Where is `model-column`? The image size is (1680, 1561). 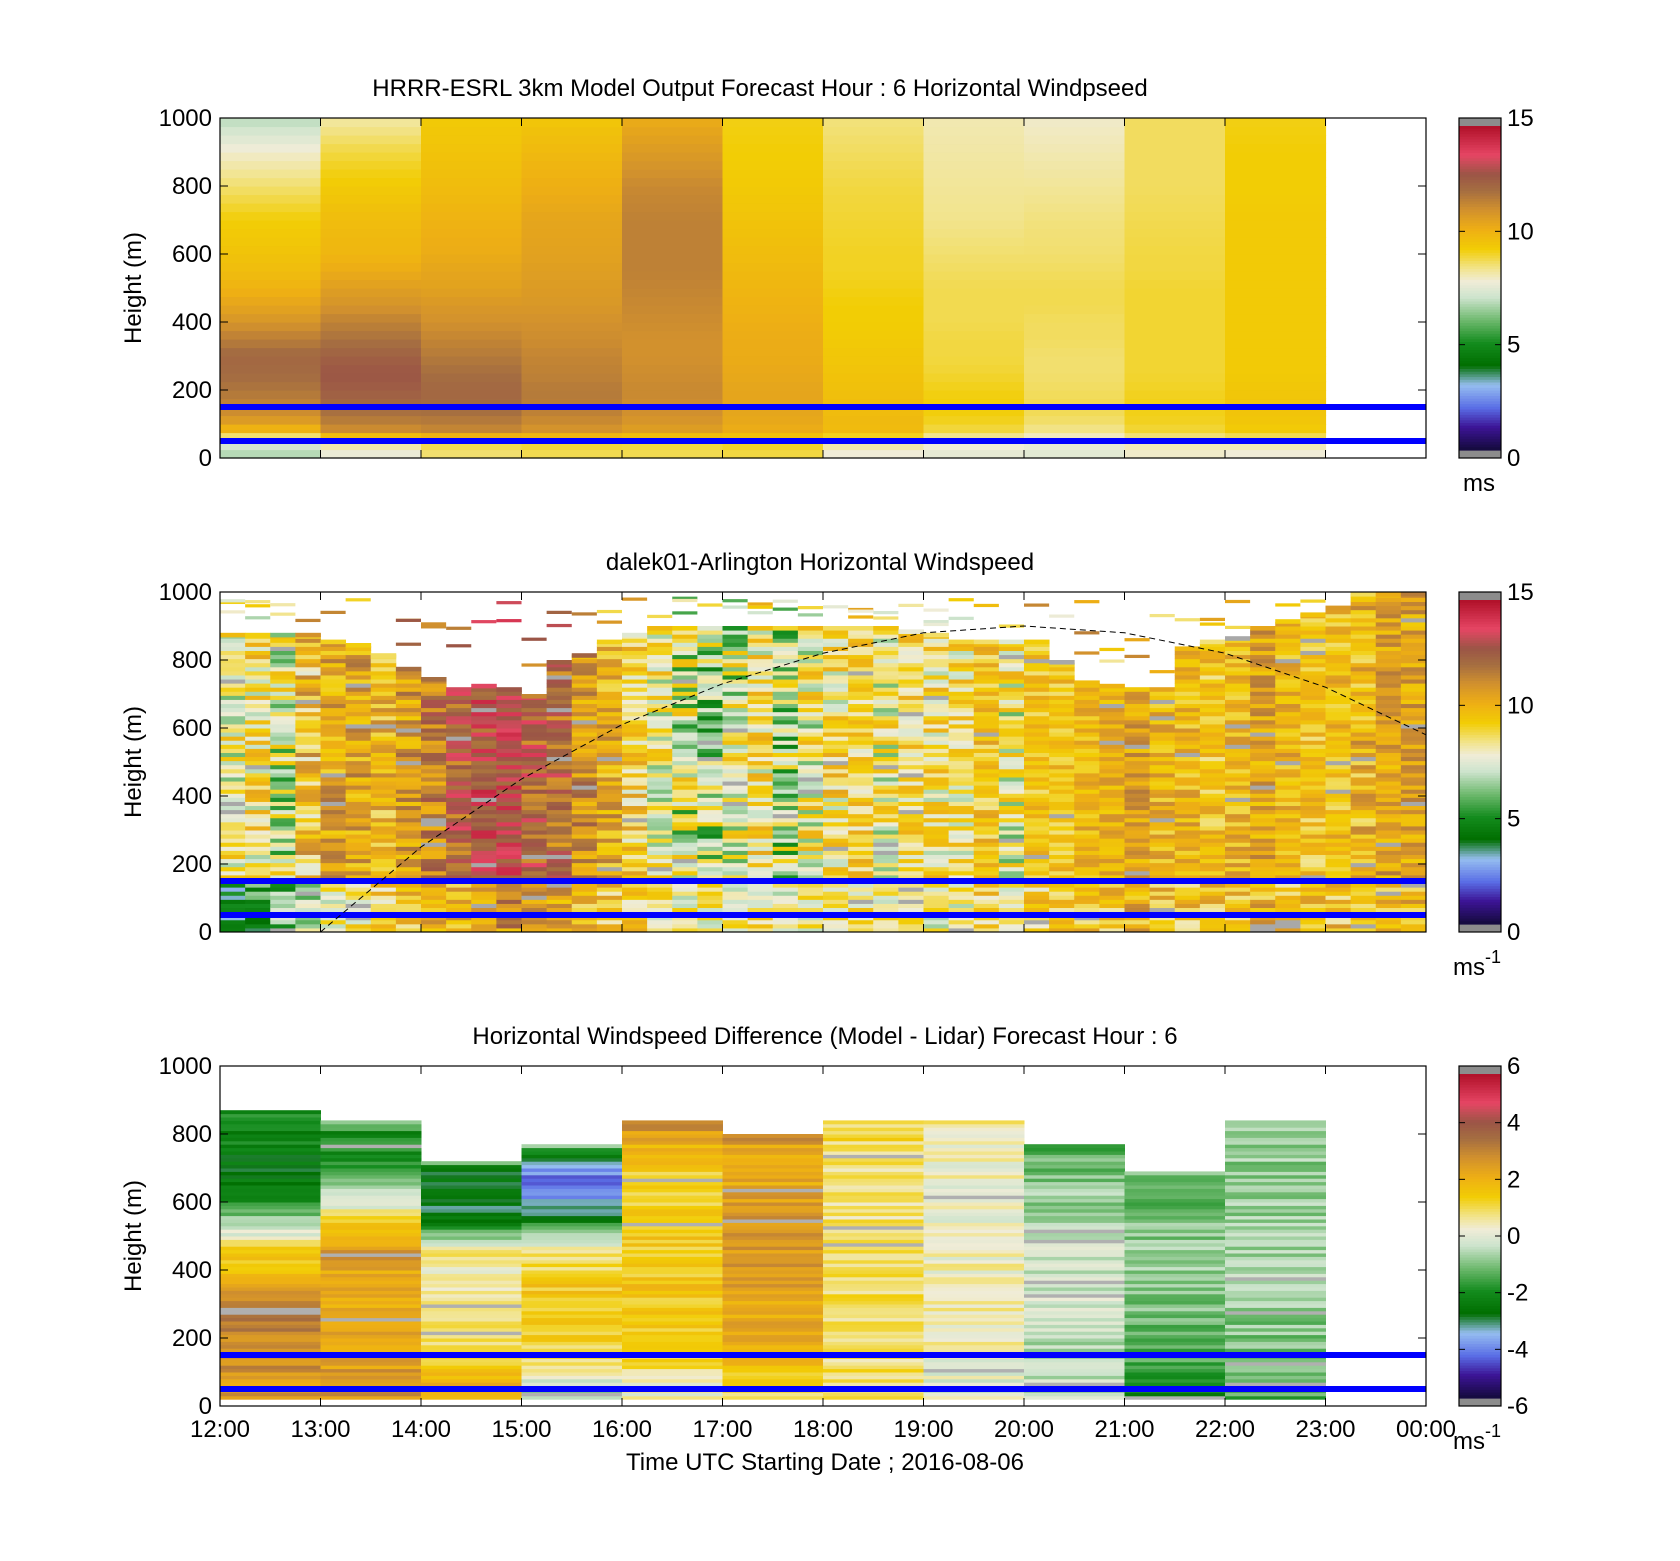
model-column is located at coordinates (874, 288).